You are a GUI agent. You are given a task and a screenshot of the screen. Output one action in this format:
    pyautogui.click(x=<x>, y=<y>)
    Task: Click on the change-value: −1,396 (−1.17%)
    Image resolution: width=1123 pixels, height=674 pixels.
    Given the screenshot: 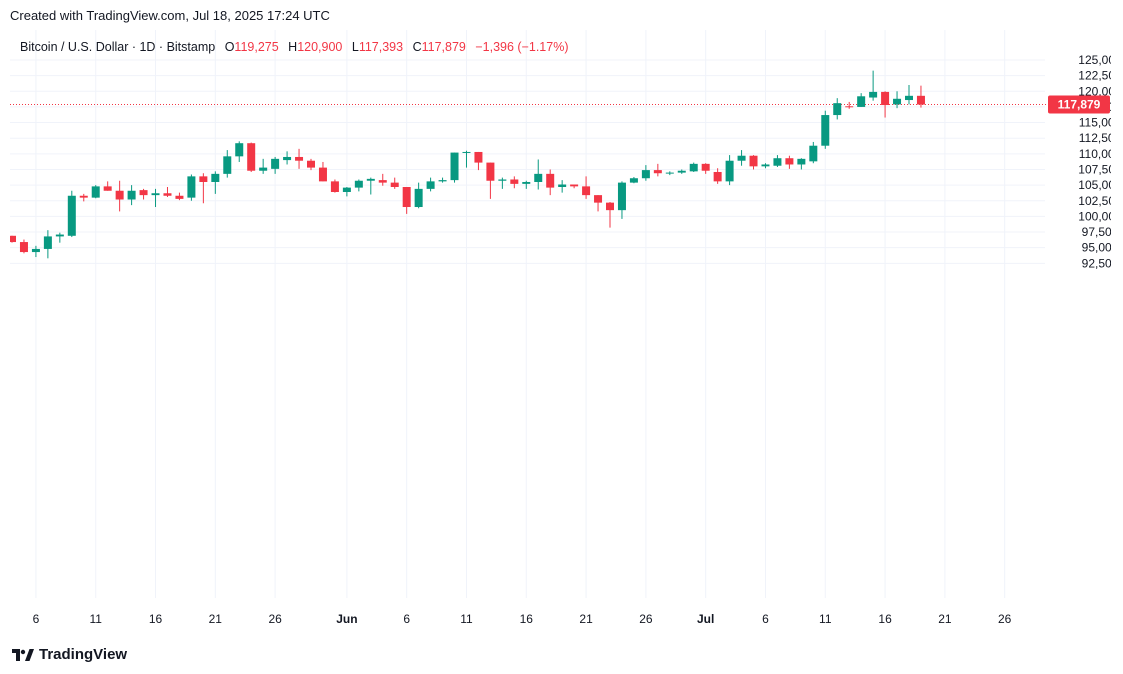 What is the action you would take?
    pyautogui.click(x=522, y=47)
    